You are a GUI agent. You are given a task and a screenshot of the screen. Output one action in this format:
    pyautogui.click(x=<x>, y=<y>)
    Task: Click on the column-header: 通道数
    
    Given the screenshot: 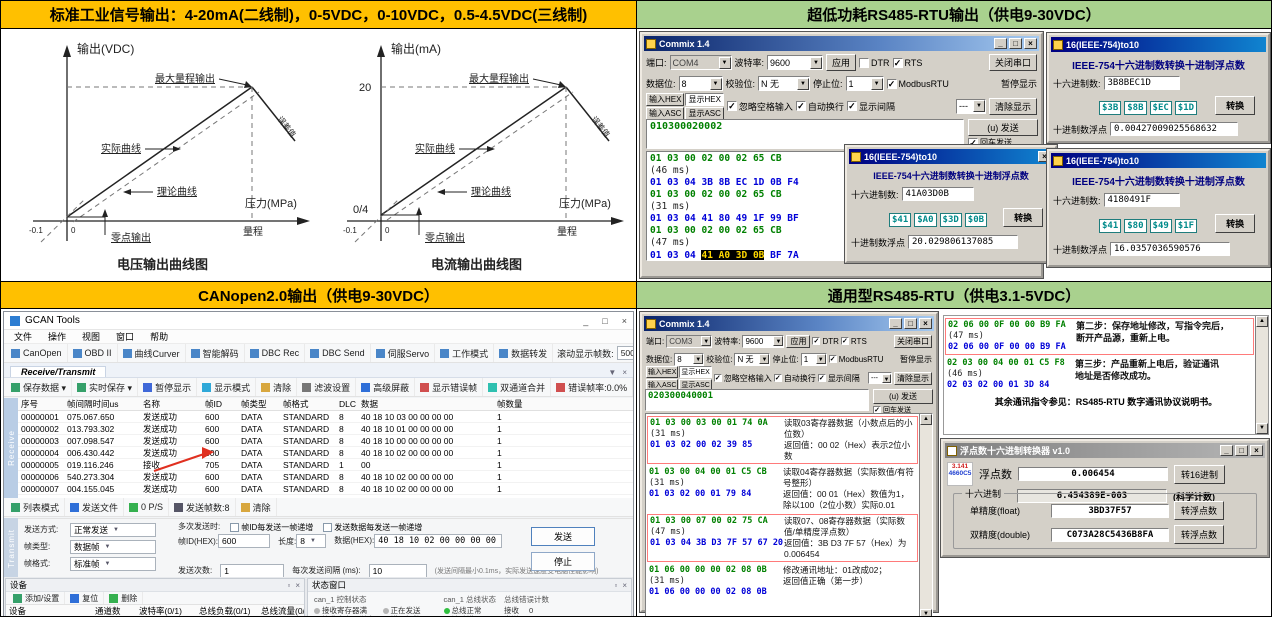 What is the action you would take?
    pyautogui.click(x=108, y=610)
    